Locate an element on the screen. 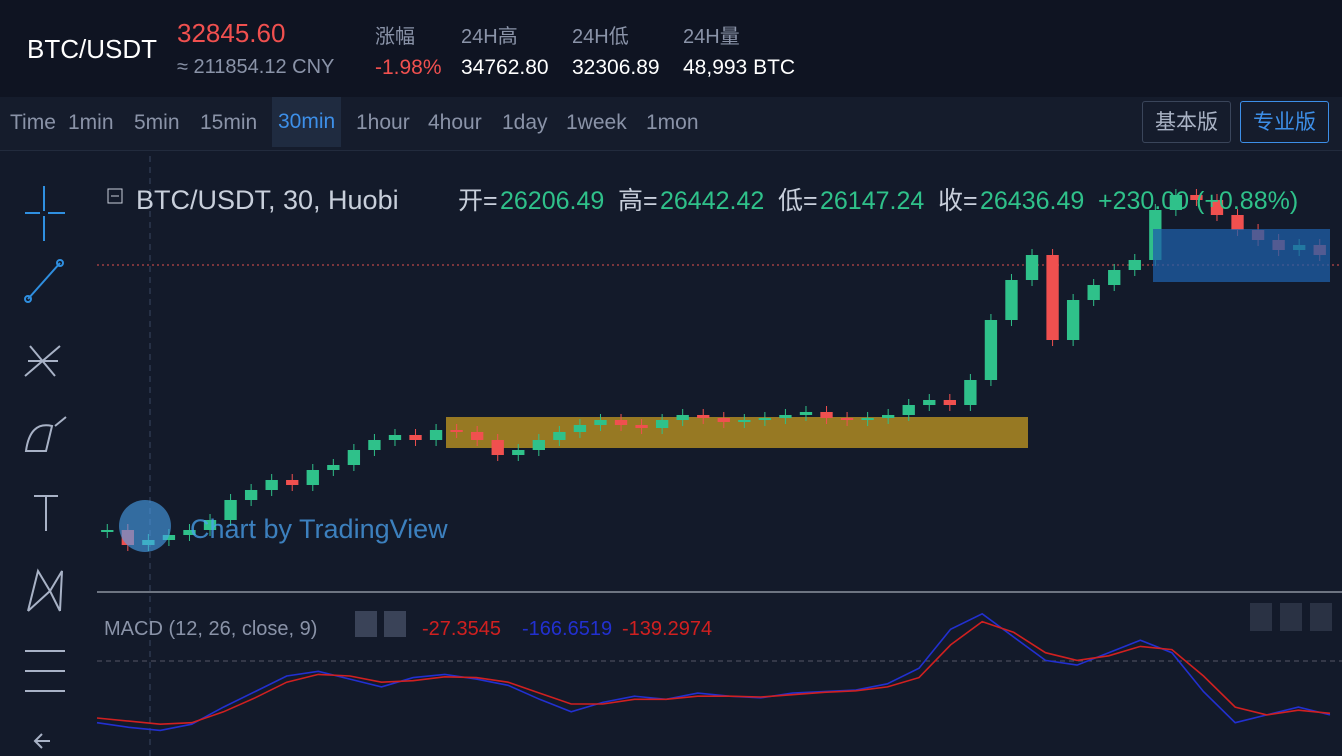 This screenshot has height=756, width=1342. tool-icons is located at coordinates (44, 244).